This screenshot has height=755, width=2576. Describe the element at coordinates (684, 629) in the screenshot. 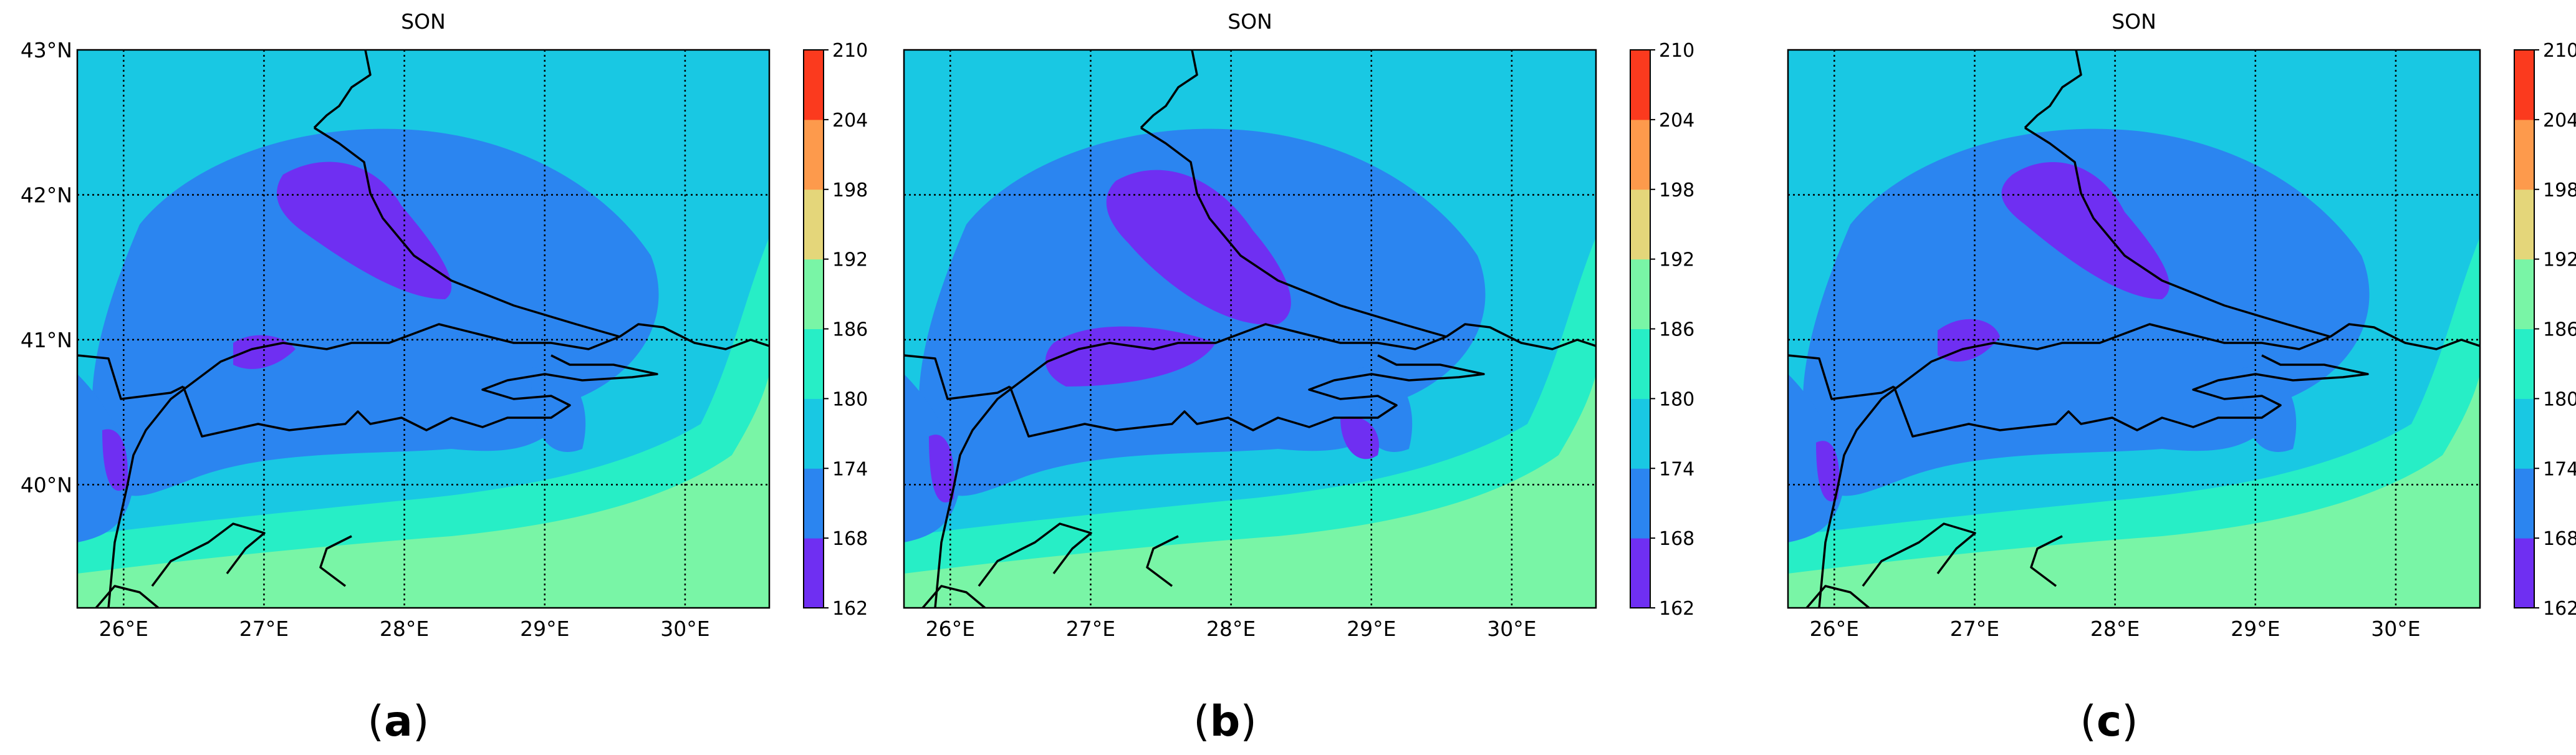

I see `lon-tick-label: 30°E` at that location.